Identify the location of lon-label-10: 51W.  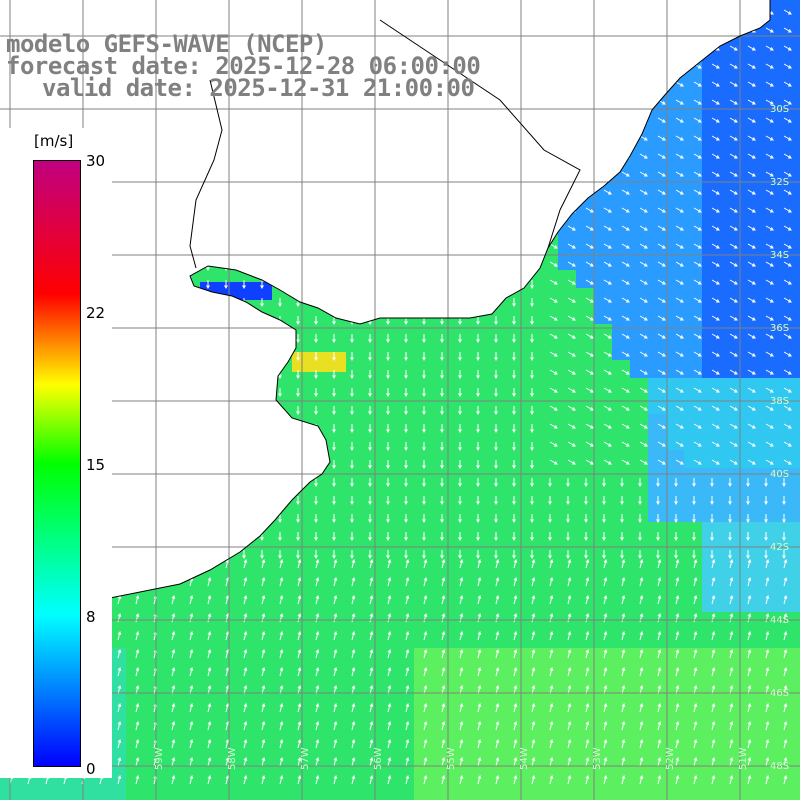
(743, 758).